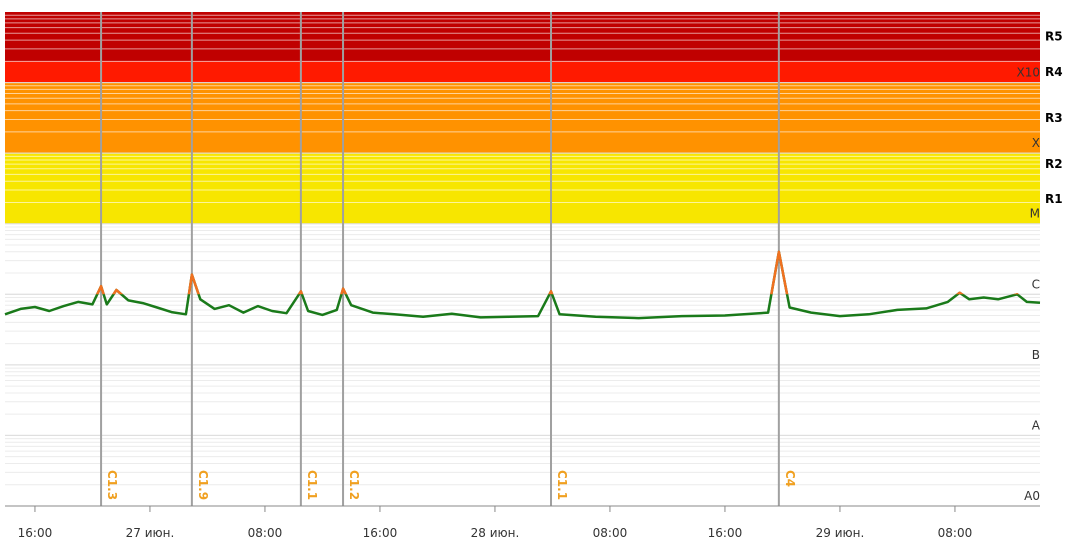 This screenshot has width=1073, height=556. I want to click on x-tick-label: 28 июн., so click(495, 533).